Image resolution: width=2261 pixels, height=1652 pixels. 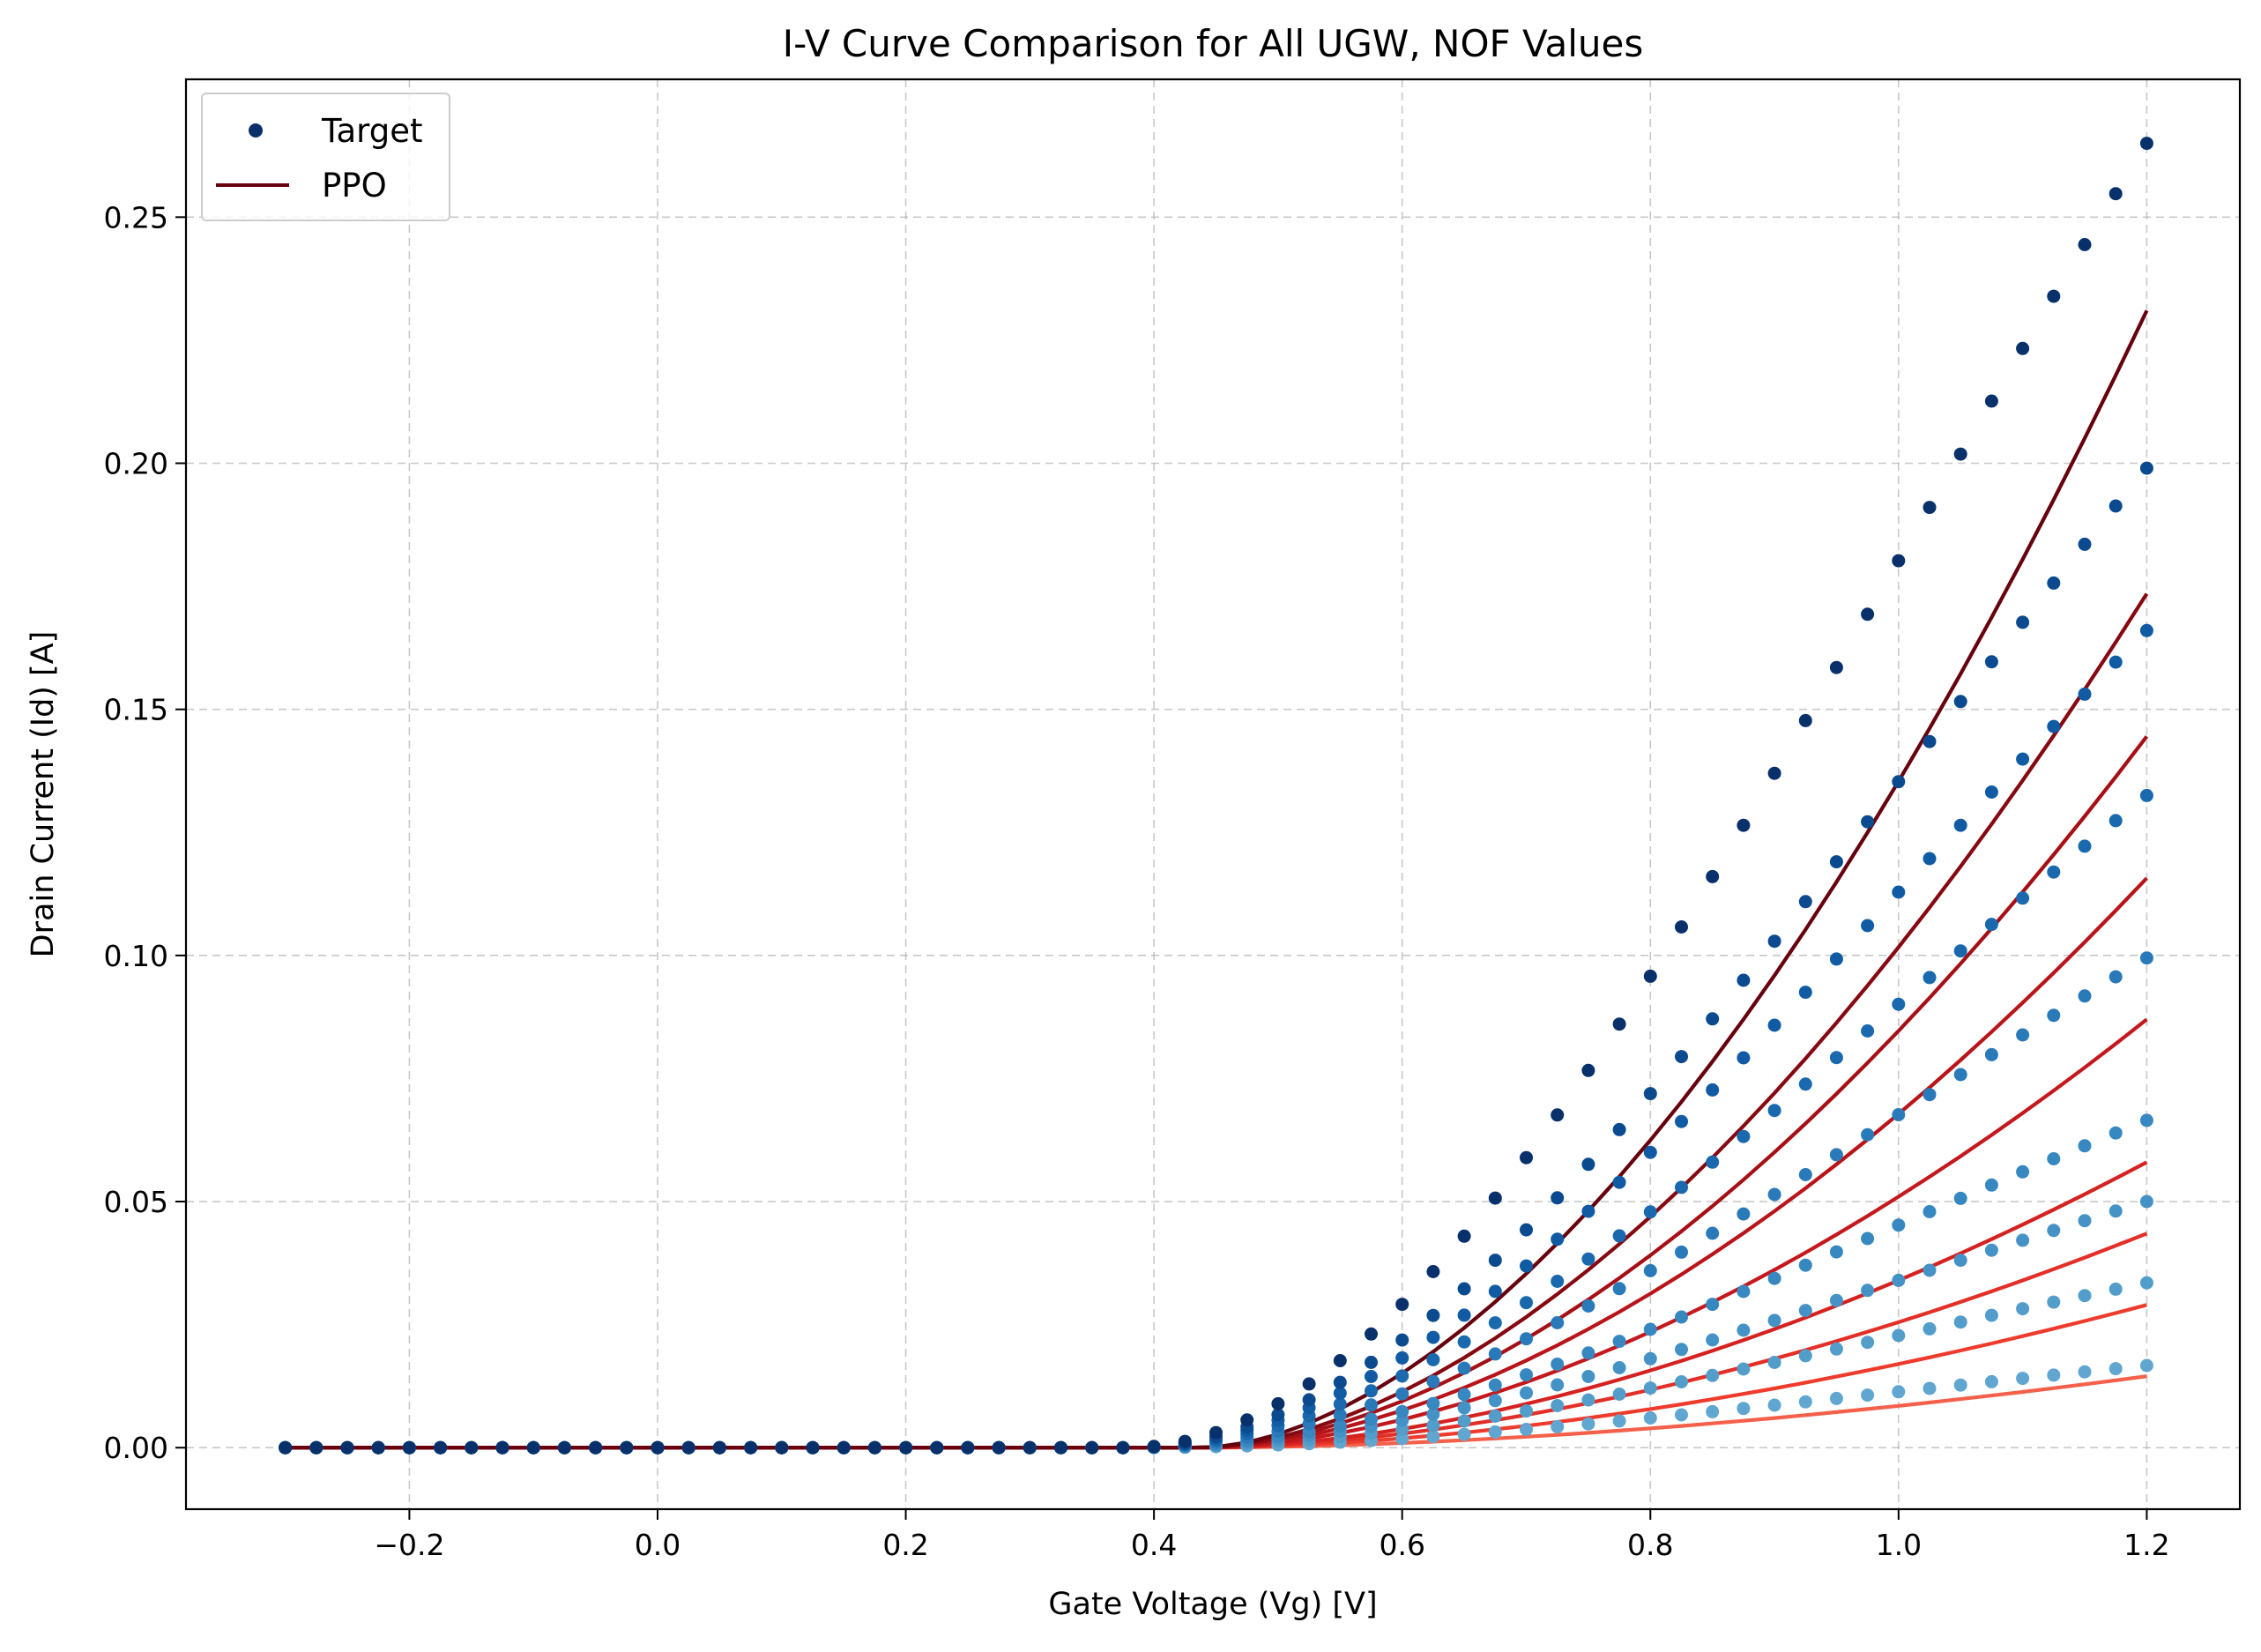 I want to click on y-tick-label: 0.05, so click(x=136, y=1202).